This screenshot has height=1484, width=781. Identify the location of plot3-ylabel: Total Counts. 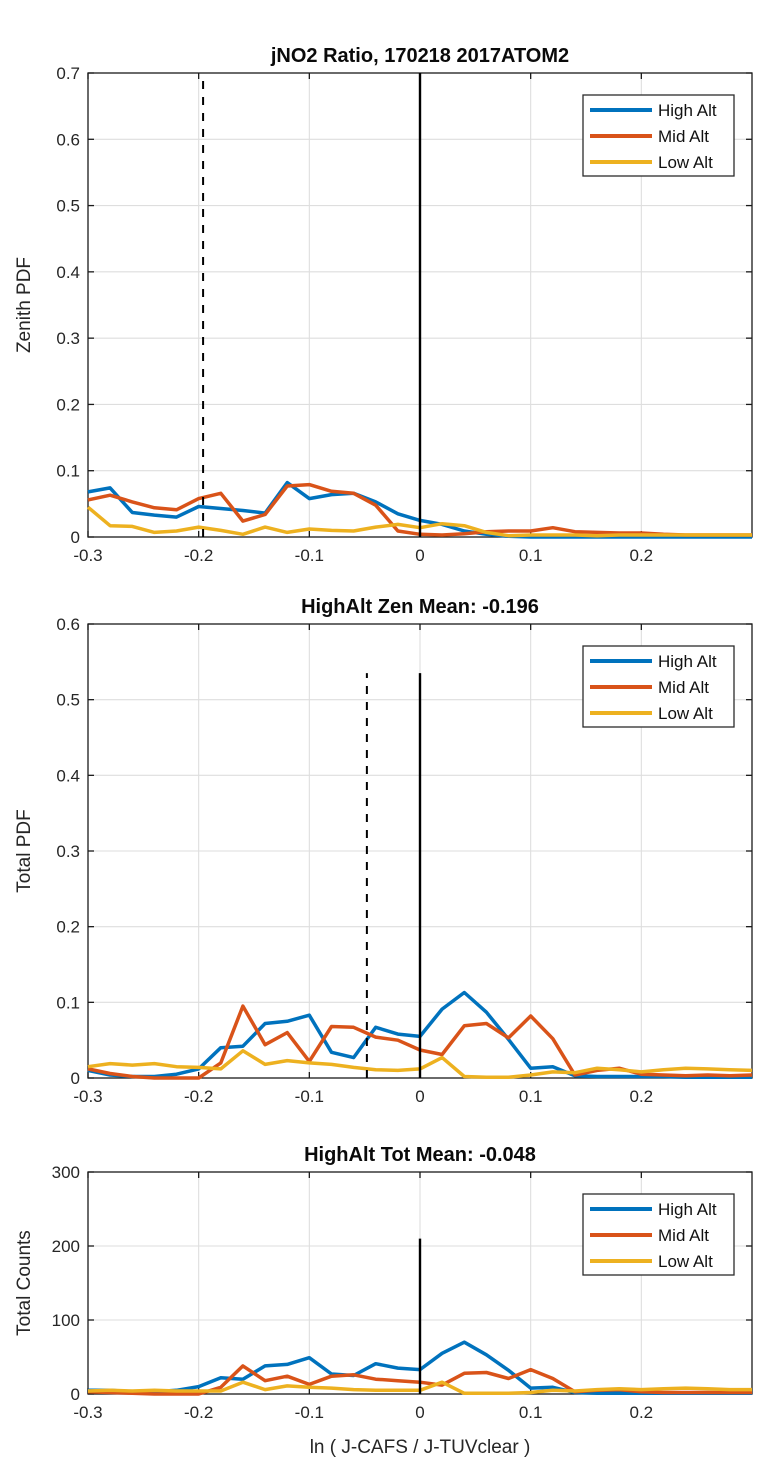
(24, 1283).